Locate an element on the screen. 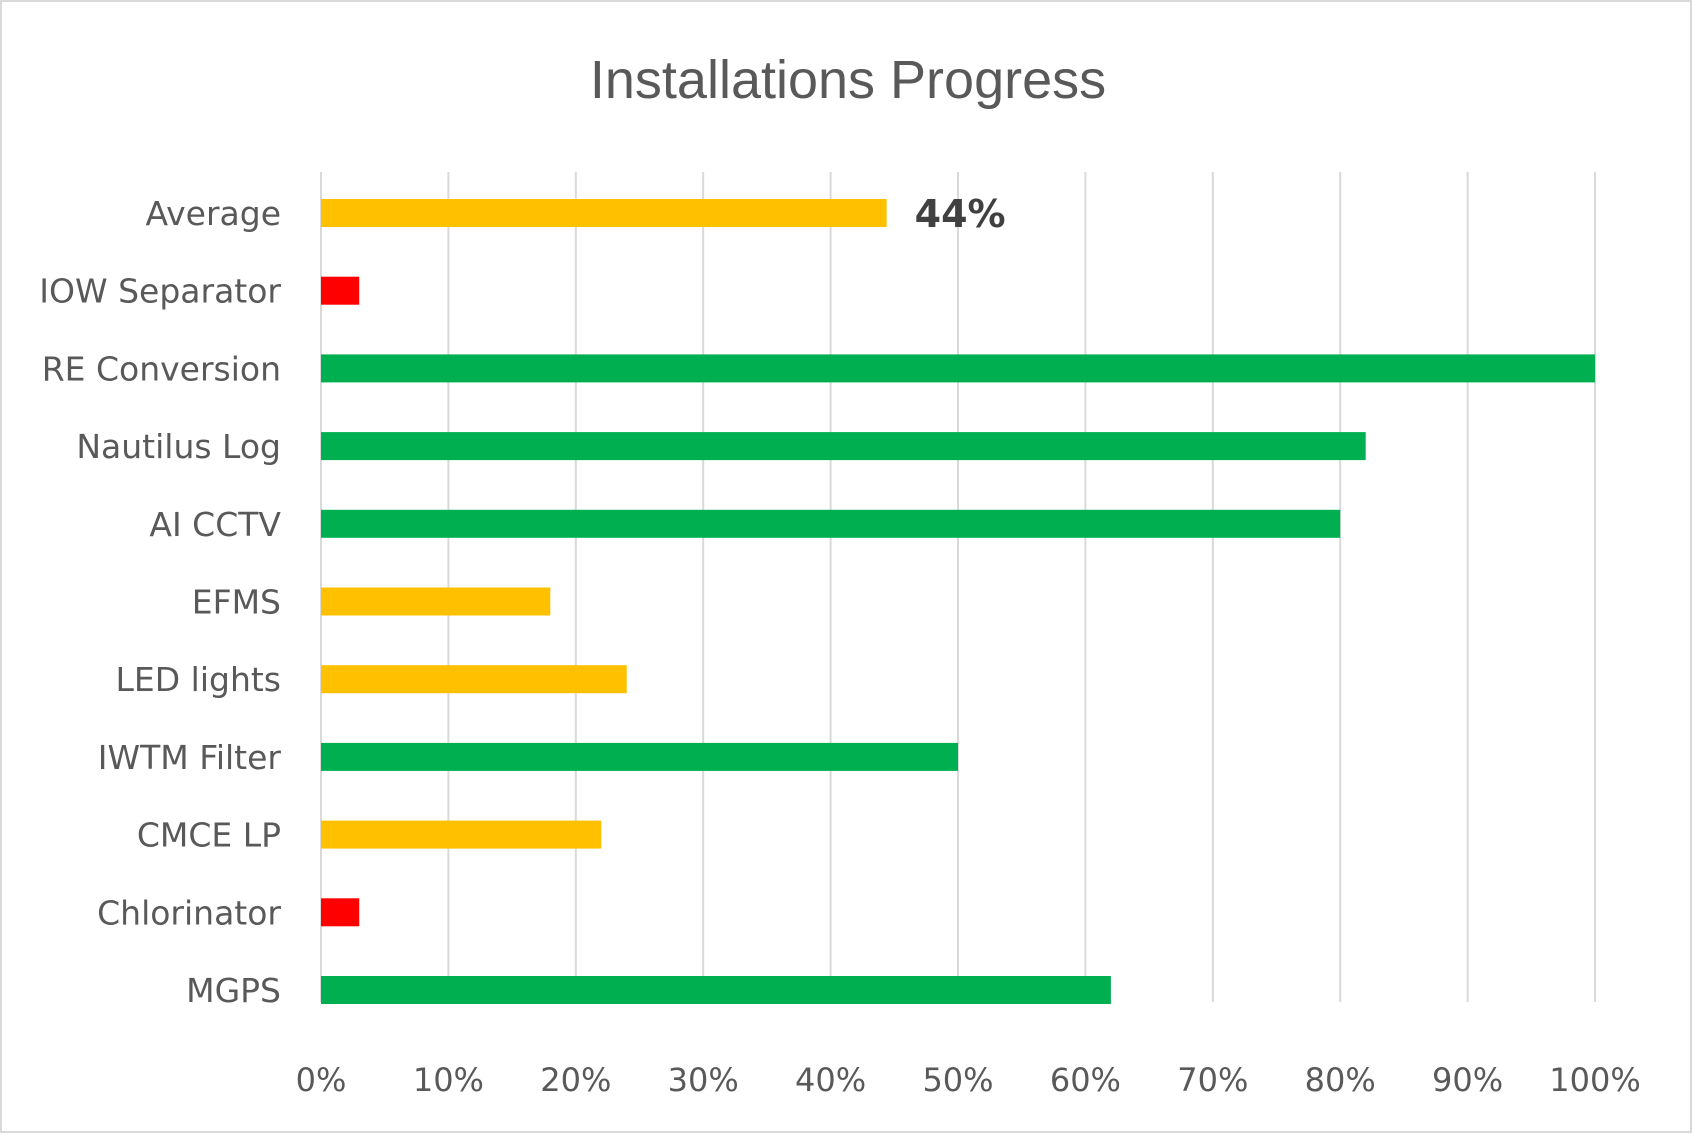  category-label: Average is located at coordinates (213, 213).